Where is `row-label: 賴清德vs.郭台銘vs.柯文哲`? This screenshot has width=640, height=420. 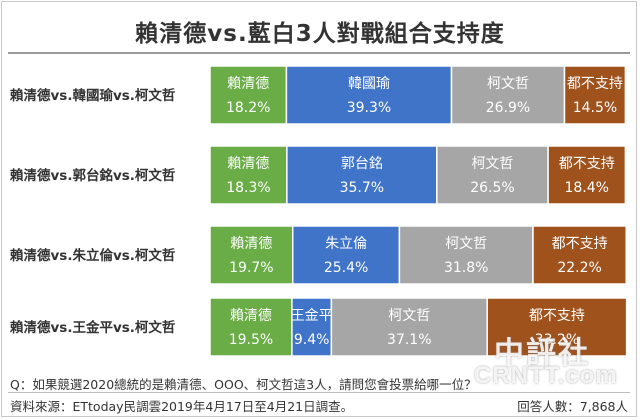 row-label: 賴清德vs.郭台銘vs.柯文哲 is located at coordinates (93, 175).